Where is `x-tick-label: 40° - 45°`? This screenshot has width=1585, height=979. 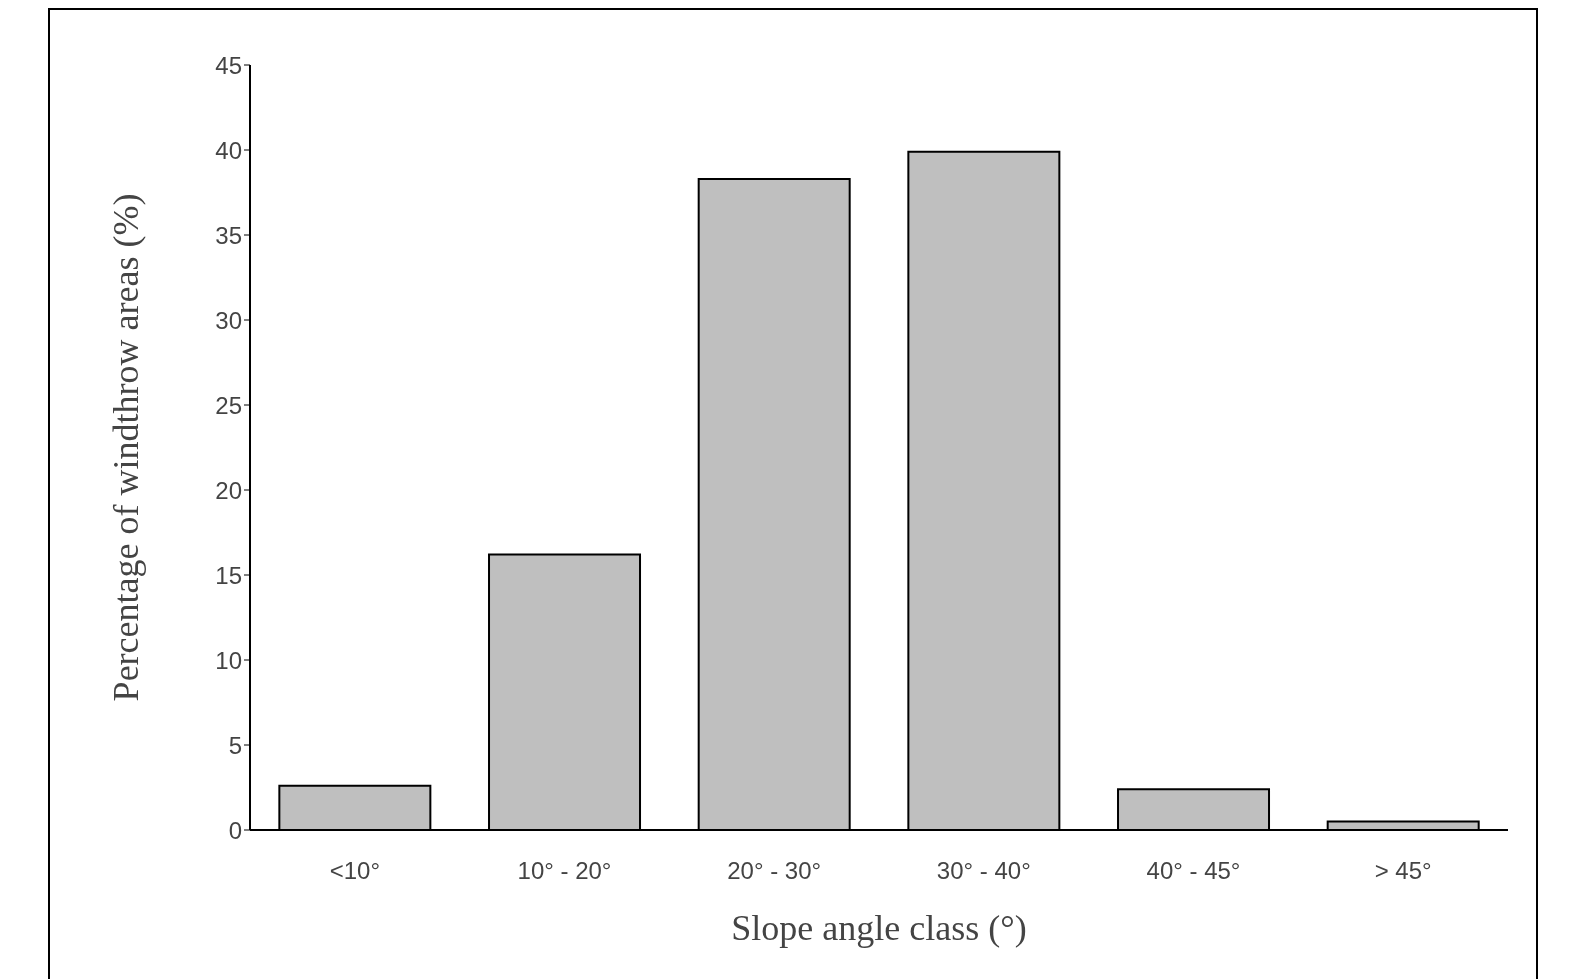 x-tick-label: 40° - 45° is located at coordinates (1193, 871).